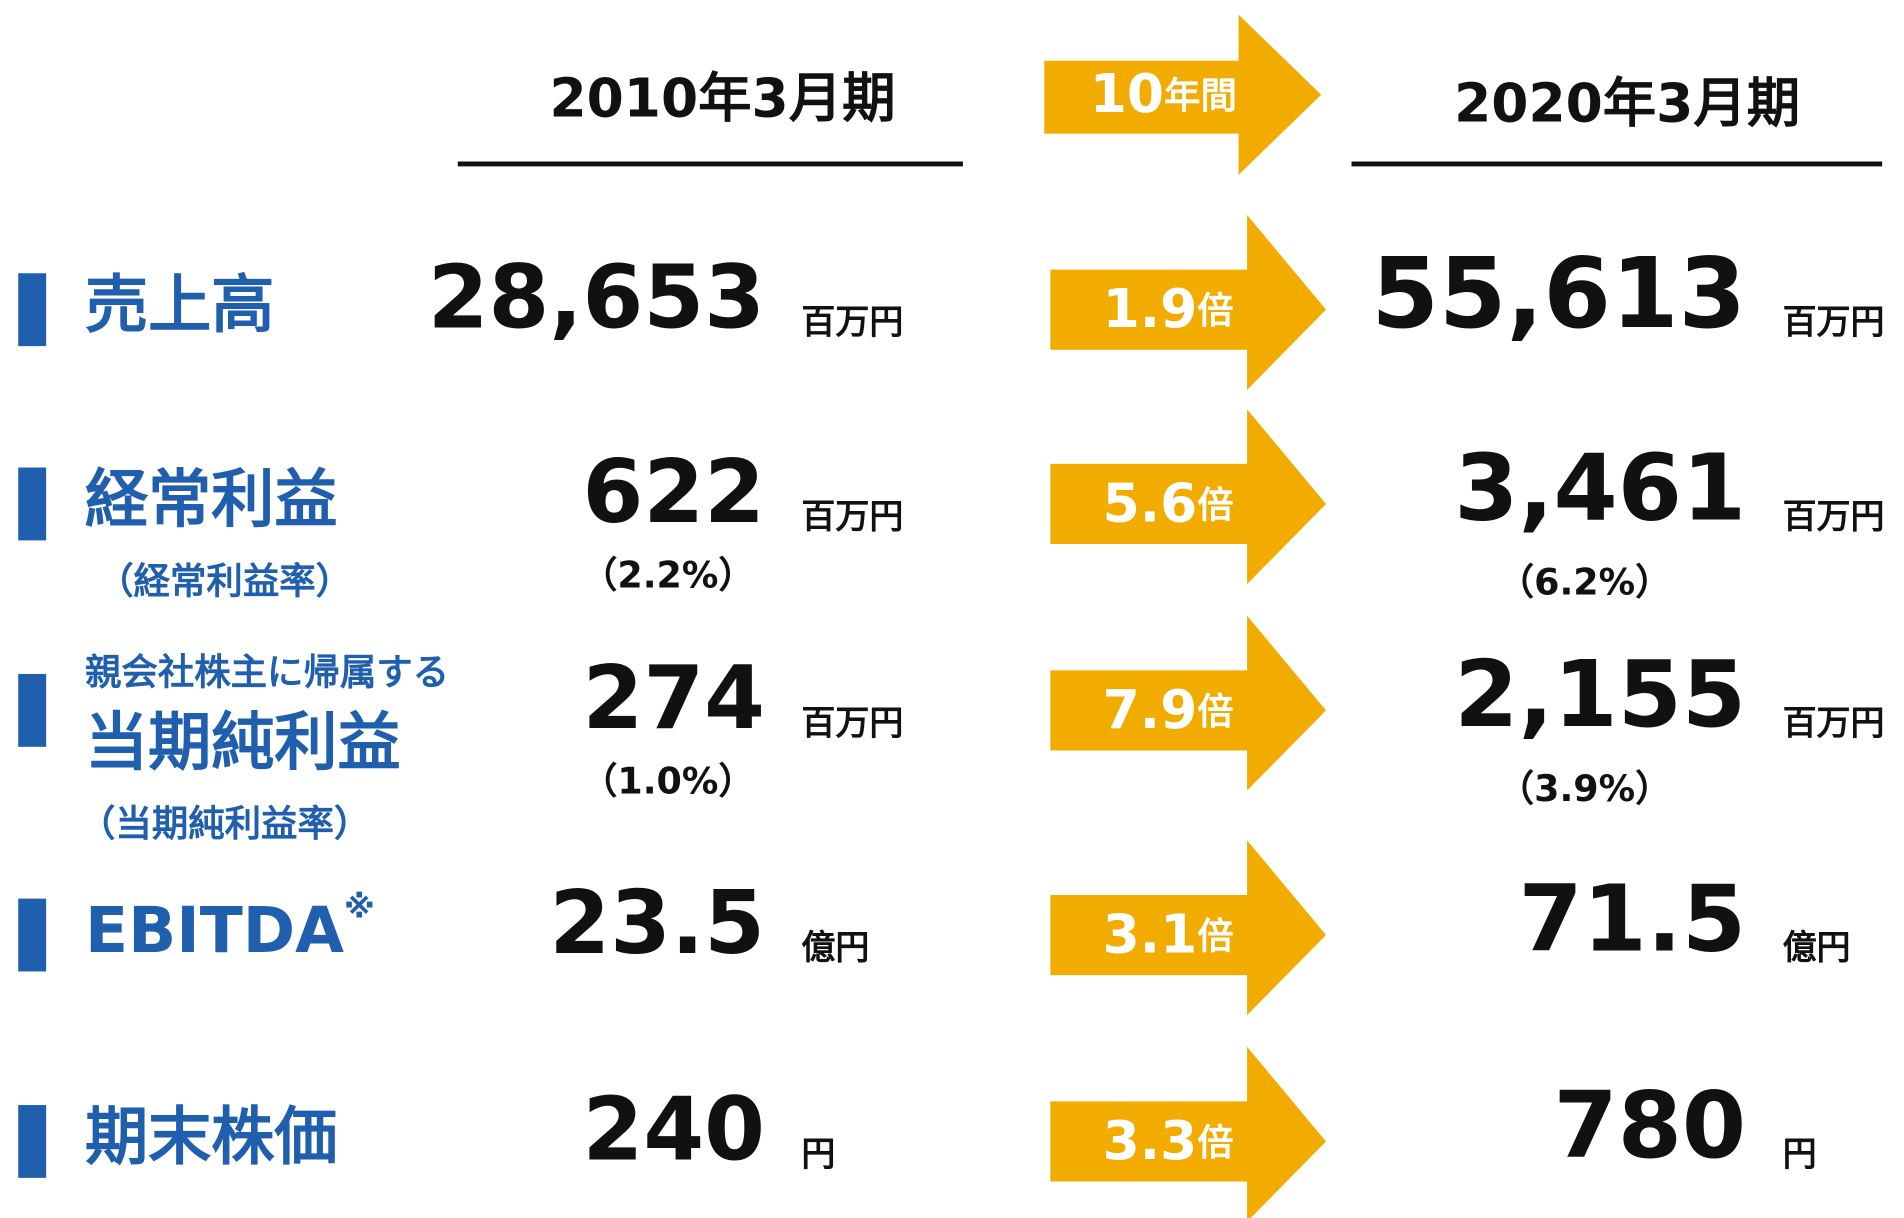 This screenshot has width=1904, height=1218. What do you see at coordinates (1150, 1140) in the screenshot?
I see `multiplier-number: 3.3` at bounding box center [1150, 1140].